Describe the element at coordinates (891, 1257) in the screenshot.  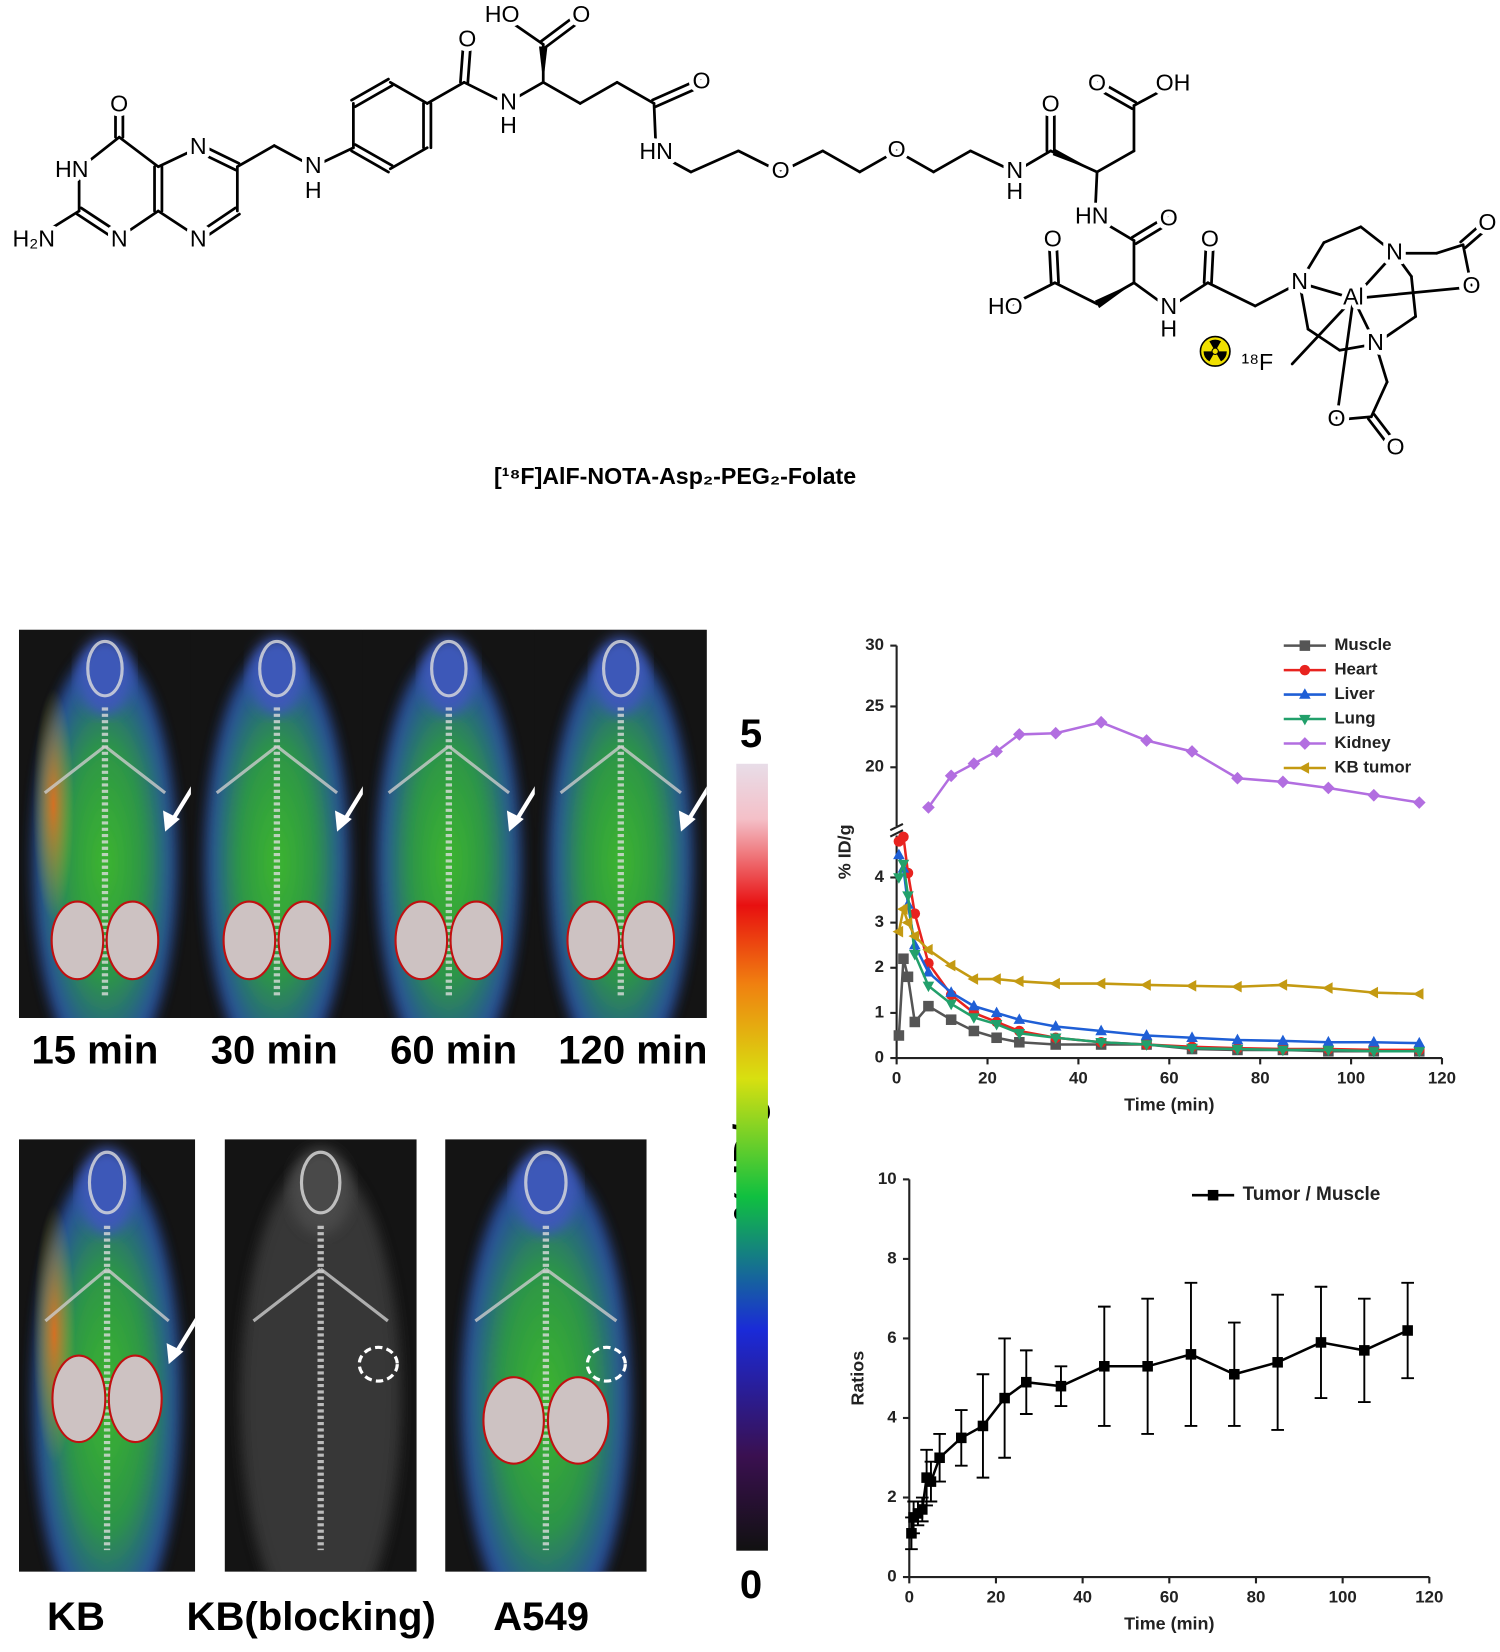
I see `y-tick-label: 8` at that location.